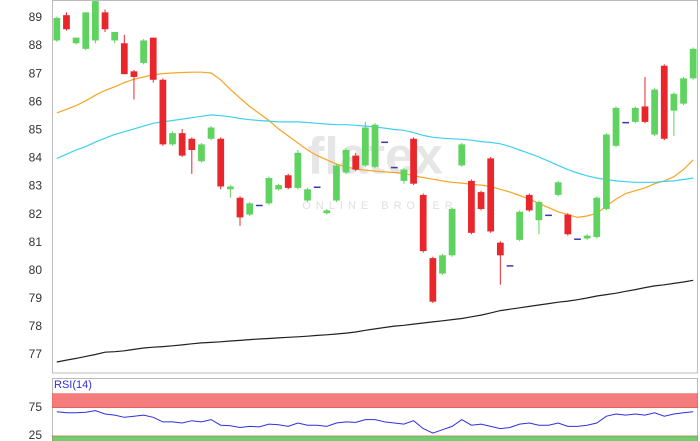 The image size is (700, 441). Describe the element at coordinates (36, 186) in the screenshot. I see `y-tick-label: 83` at that location.